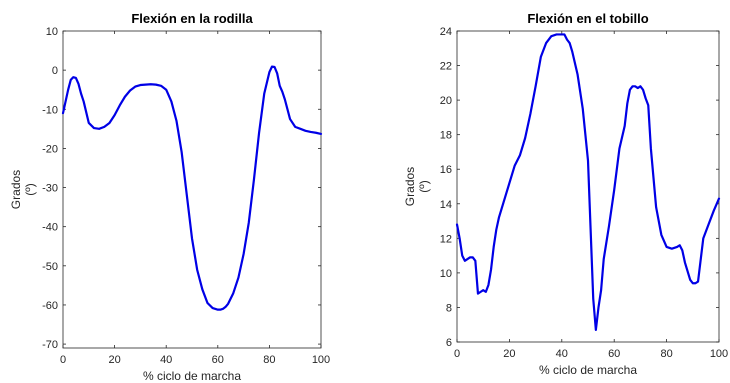  Describe the element at coordinates (446, 205) in the screenshot. I see `ankle-y-tick-label: 14` at that location.